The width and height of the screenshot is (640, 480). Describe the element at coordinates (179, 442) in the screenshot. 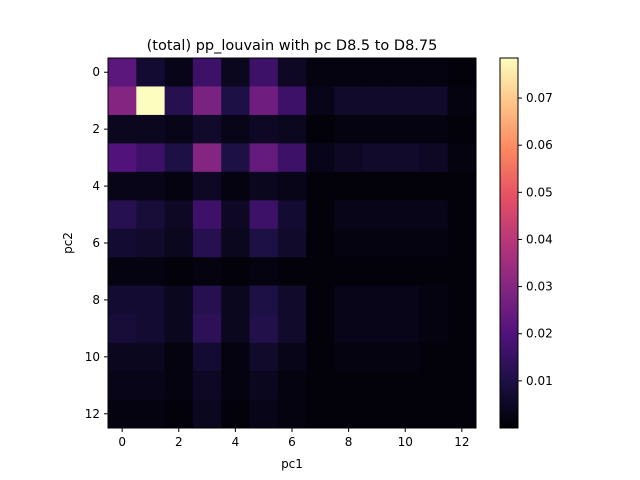

I see `x-tick-label: 2` at that location.